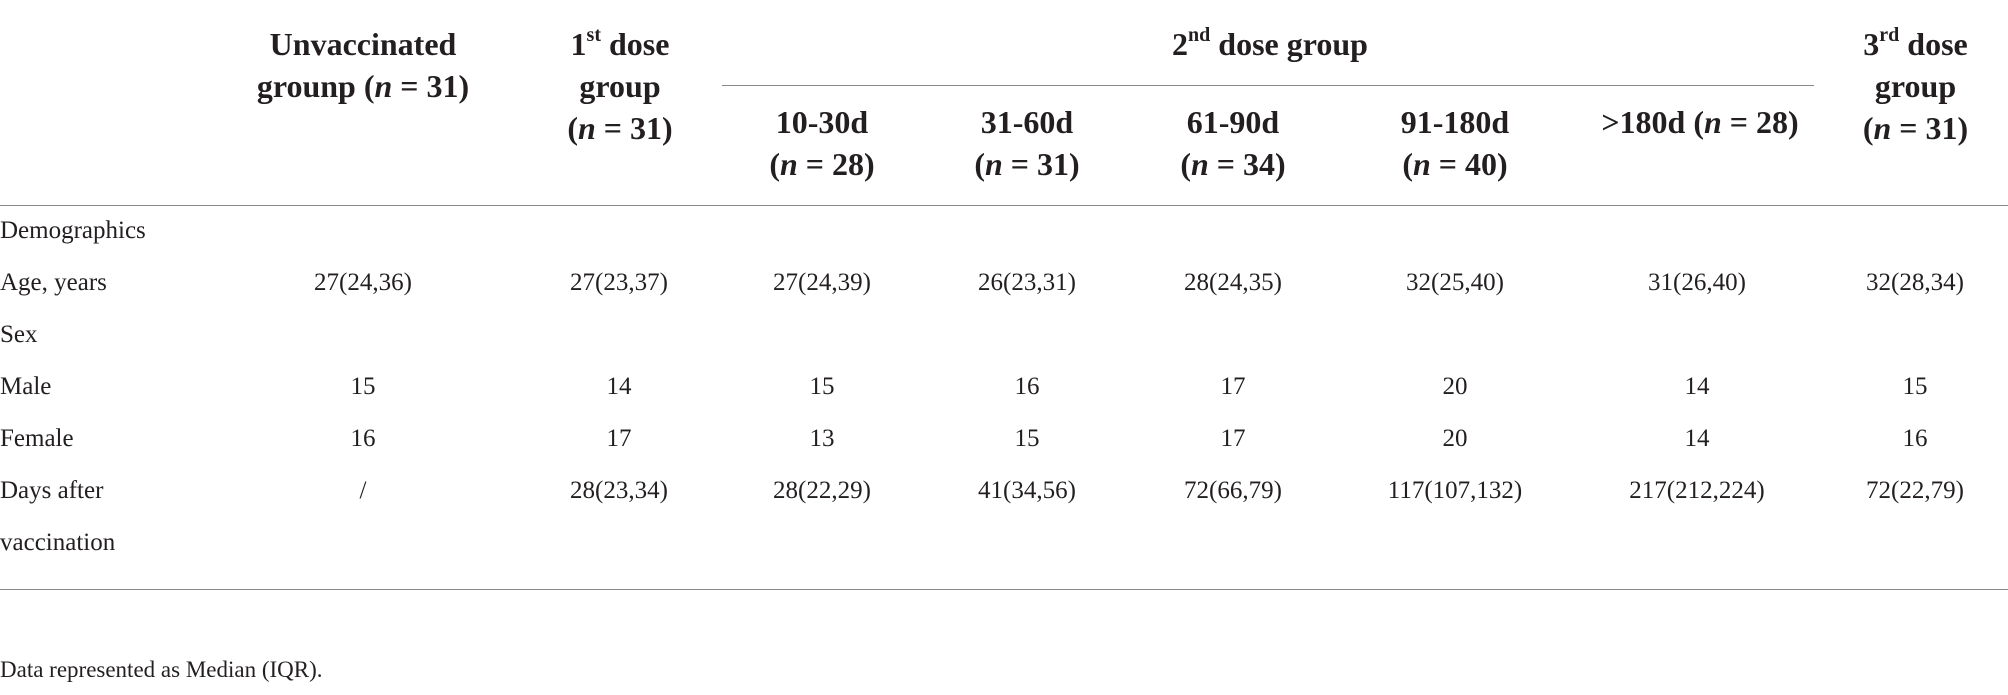 The width and height of the screenshot is (2008, 695). Describe the element at coordinates (1930, 128) in the screenshot. I see `header-third-dose-count: = 31)` at that location.